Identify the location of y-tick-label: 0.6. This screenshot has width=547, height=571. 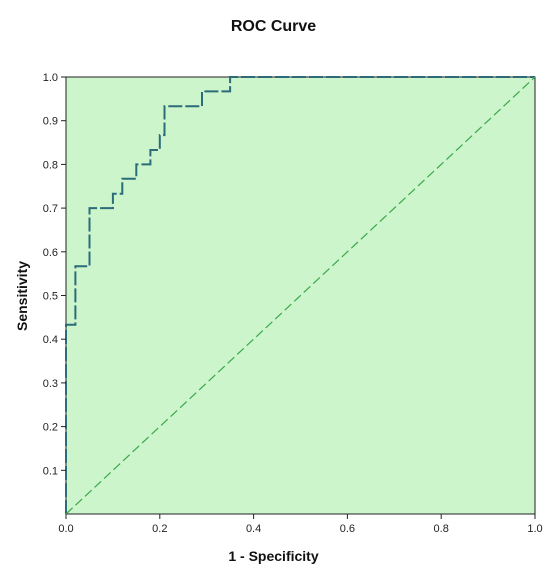
(50, 253).